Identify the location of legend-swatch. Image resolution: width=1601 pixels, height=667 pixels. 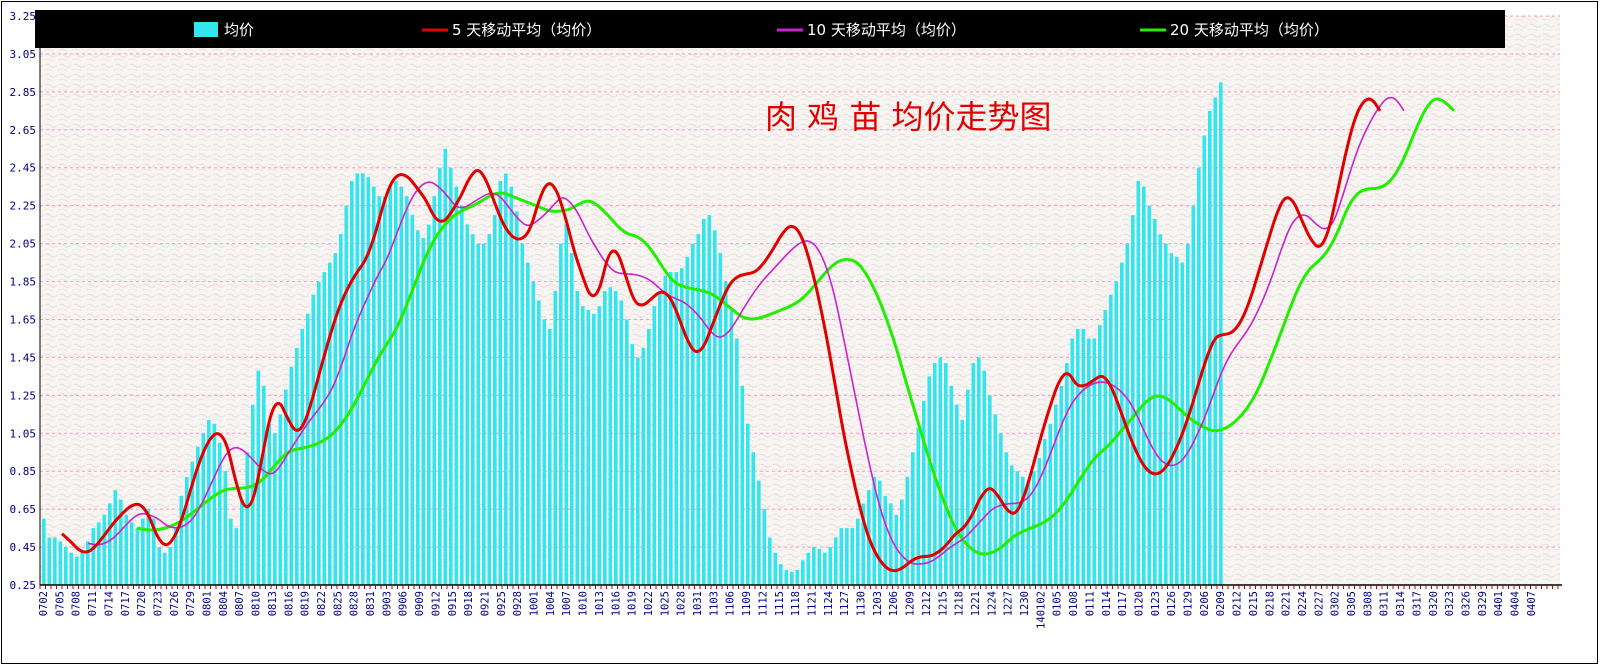
(206, 29).